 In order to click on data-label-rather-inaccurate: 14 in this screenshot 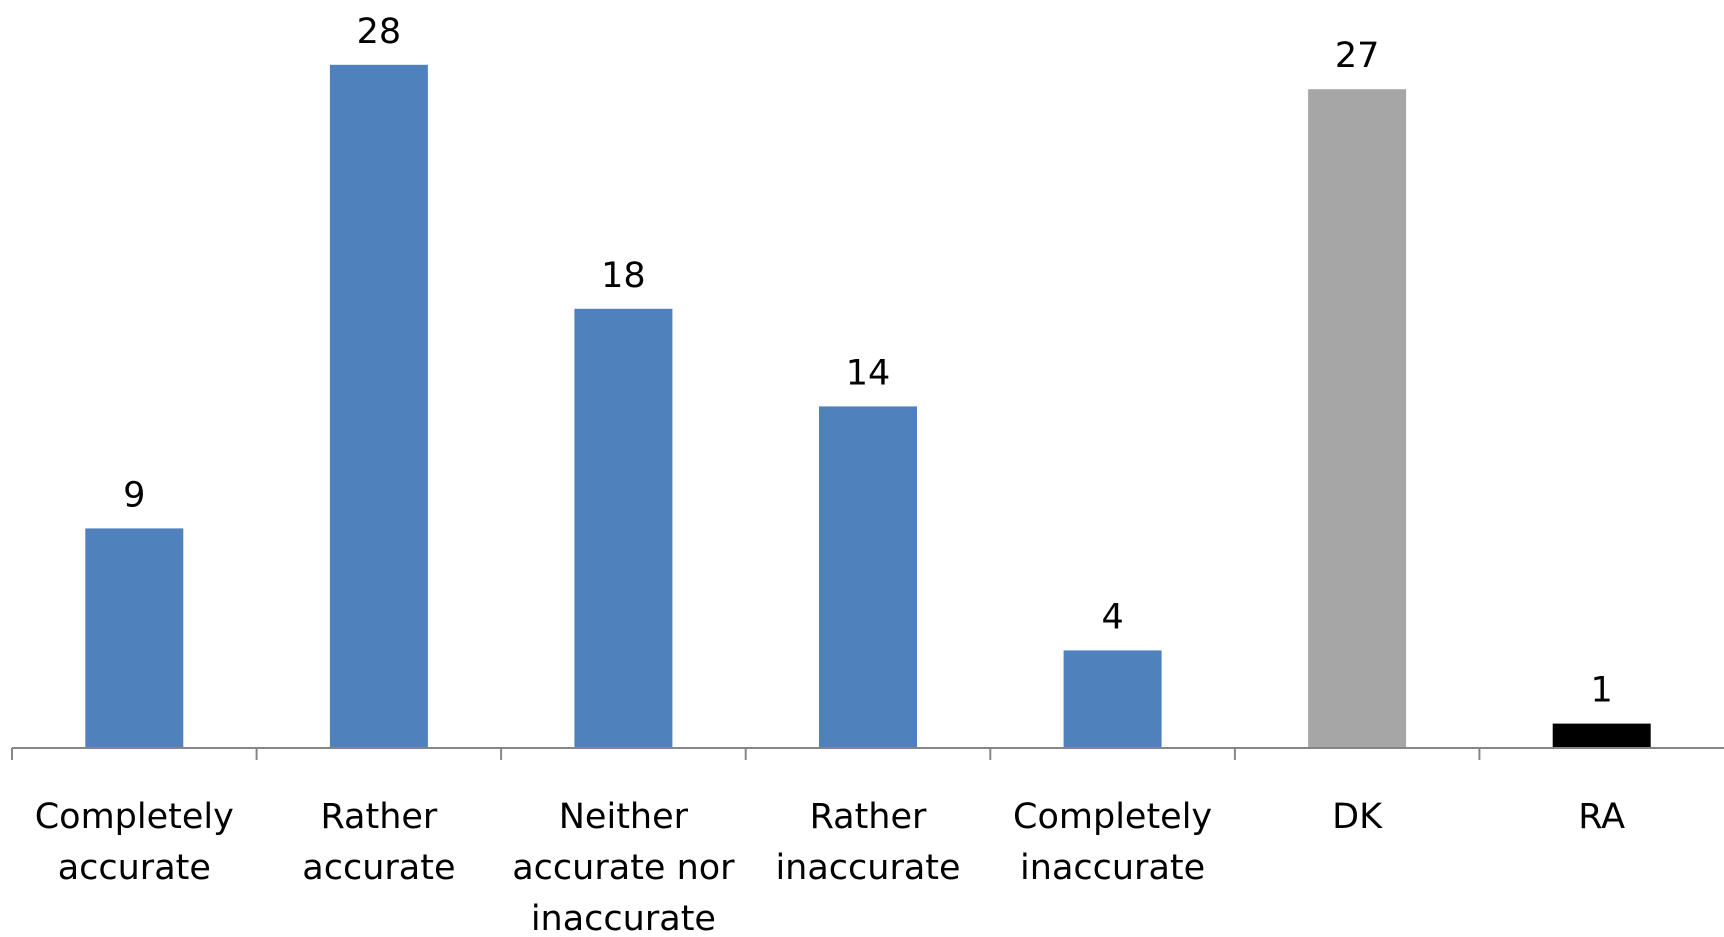, I will do `click(868, 373)`.